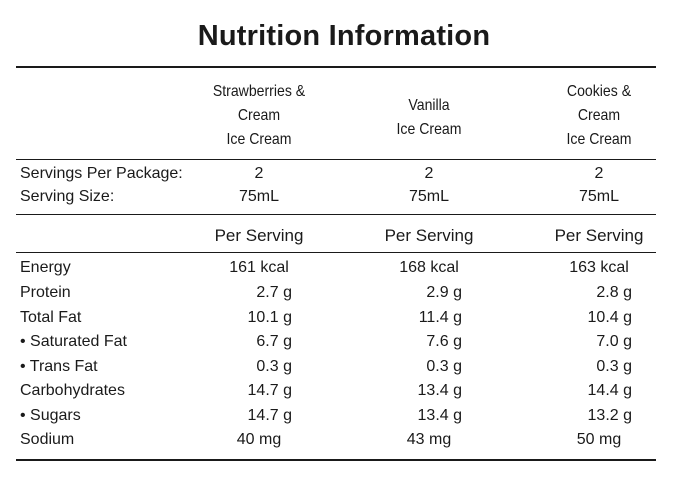  What do you see at coordinates (429, 118) in the screenshot?
I see `product-header-vanilla: Vanilla Ice Cream` at bounding box center [429, 118].